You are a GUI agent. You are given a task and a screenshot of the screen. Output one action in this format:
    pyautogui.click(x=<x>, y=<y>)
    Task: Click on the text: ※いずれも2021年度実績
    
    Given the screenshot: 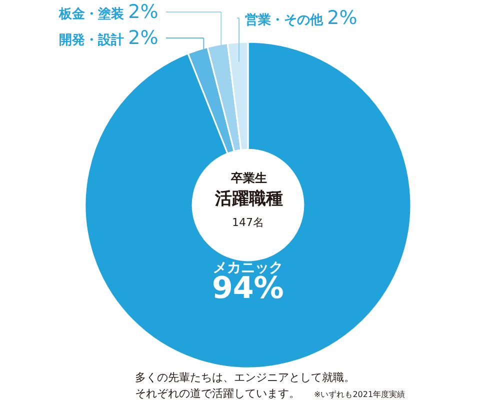 What is the action you would take?
    pyautogui.click(x=360, y=394)
    